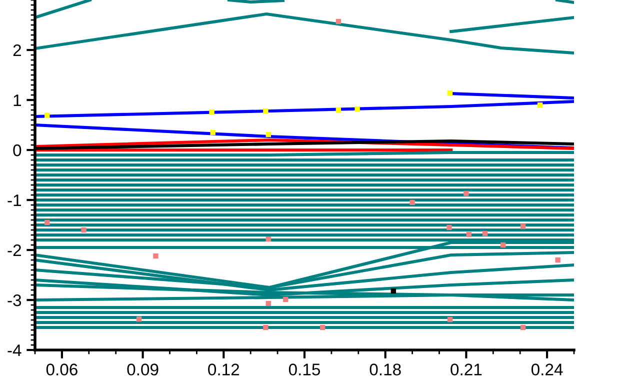  Describe the element at coordinates (466, 370) in the screenshot. I see `x-tick-label: 0.21` at that location.